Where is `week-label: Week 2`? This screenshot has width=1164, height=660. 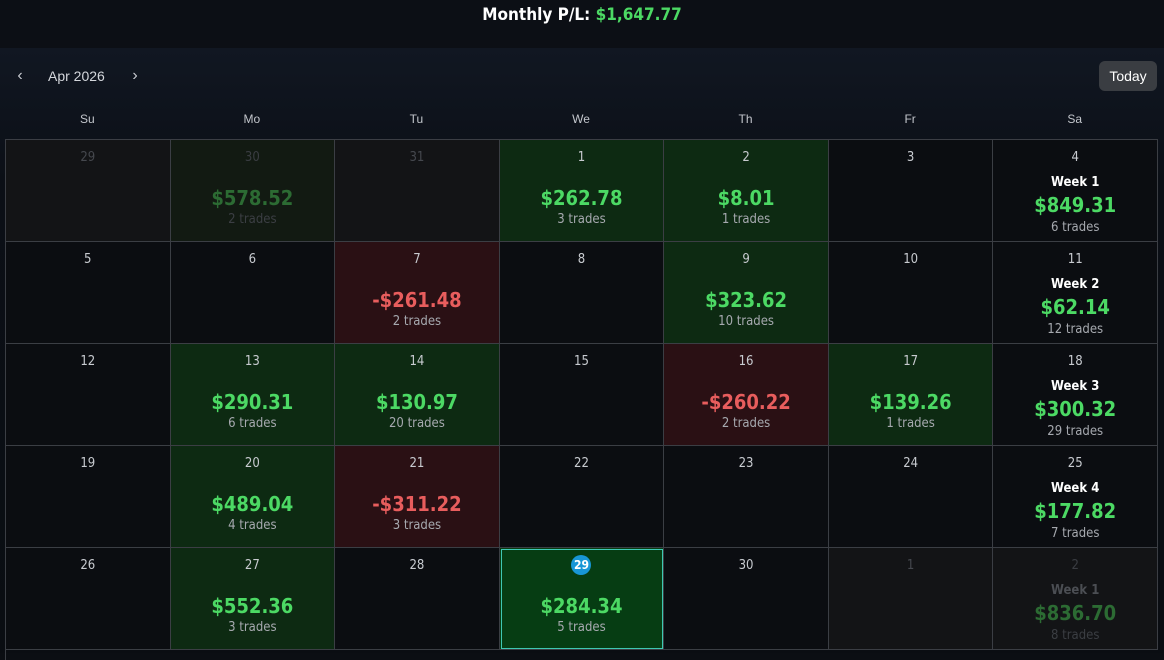
week-label: Week 2 is located at coordinates (1075, 284).